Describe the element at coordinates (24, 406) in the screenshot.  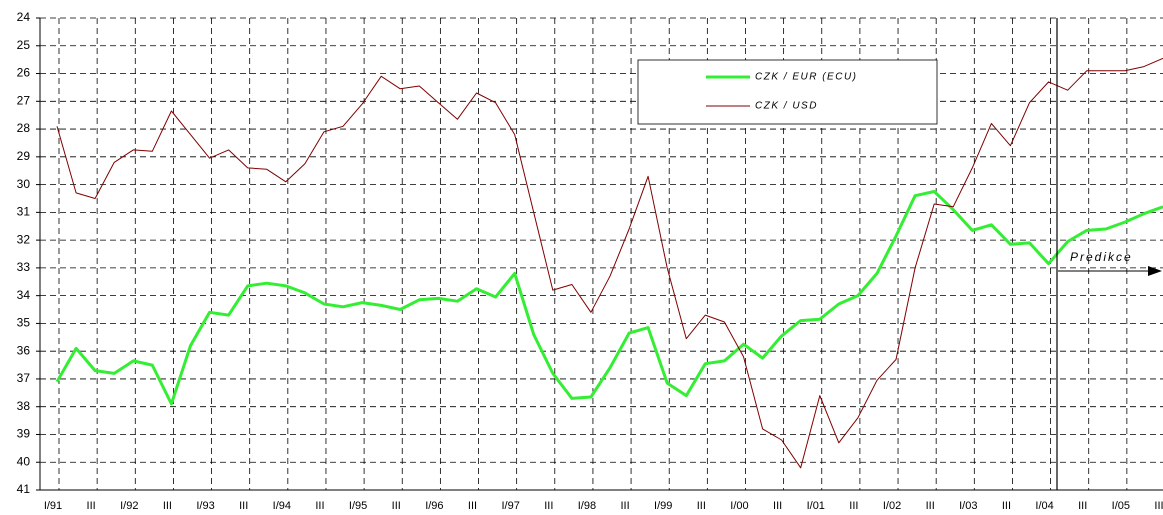
I see `y-tick-label: 38` at that location.